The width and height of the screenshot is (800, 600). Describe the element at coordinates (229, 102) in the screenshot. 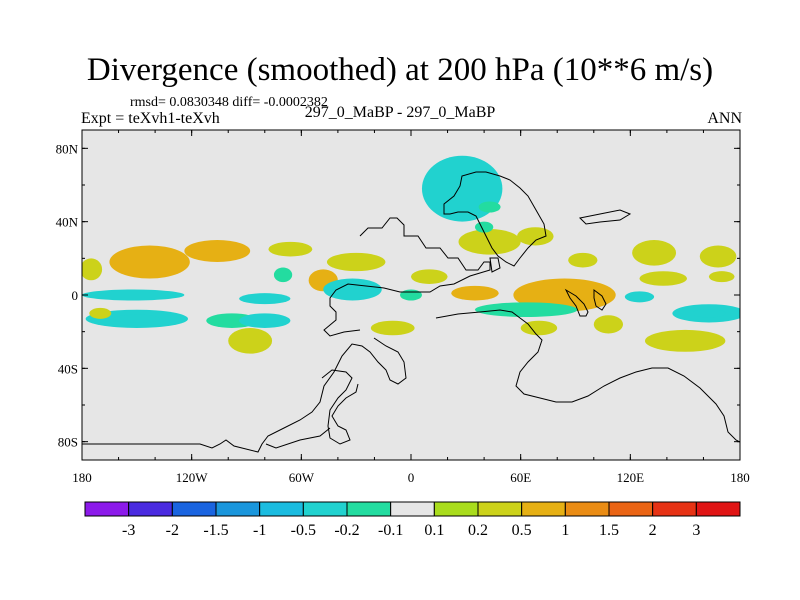

I see `chart-subtitle: rmsd= 0.0830348 diff= -0.0002382` at that location.